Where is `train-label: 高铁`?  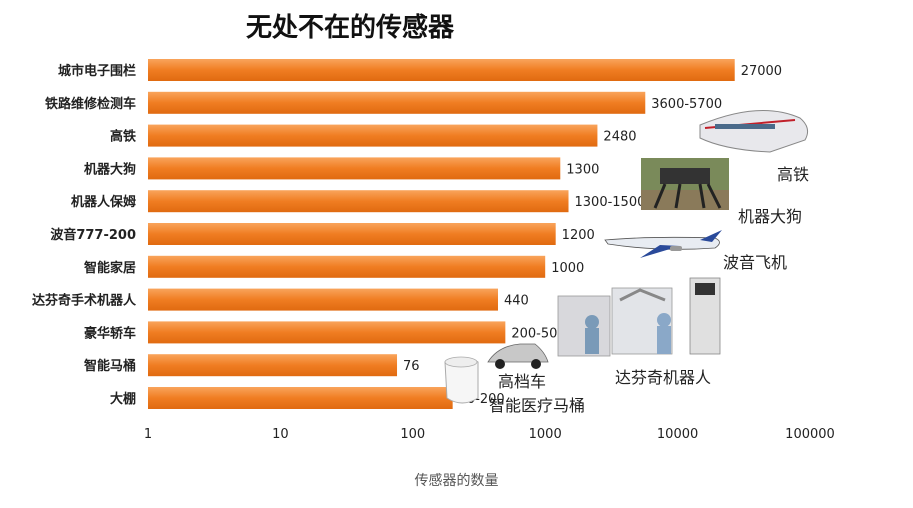
train-label: 高铁 is located at coordinates (793, 174).